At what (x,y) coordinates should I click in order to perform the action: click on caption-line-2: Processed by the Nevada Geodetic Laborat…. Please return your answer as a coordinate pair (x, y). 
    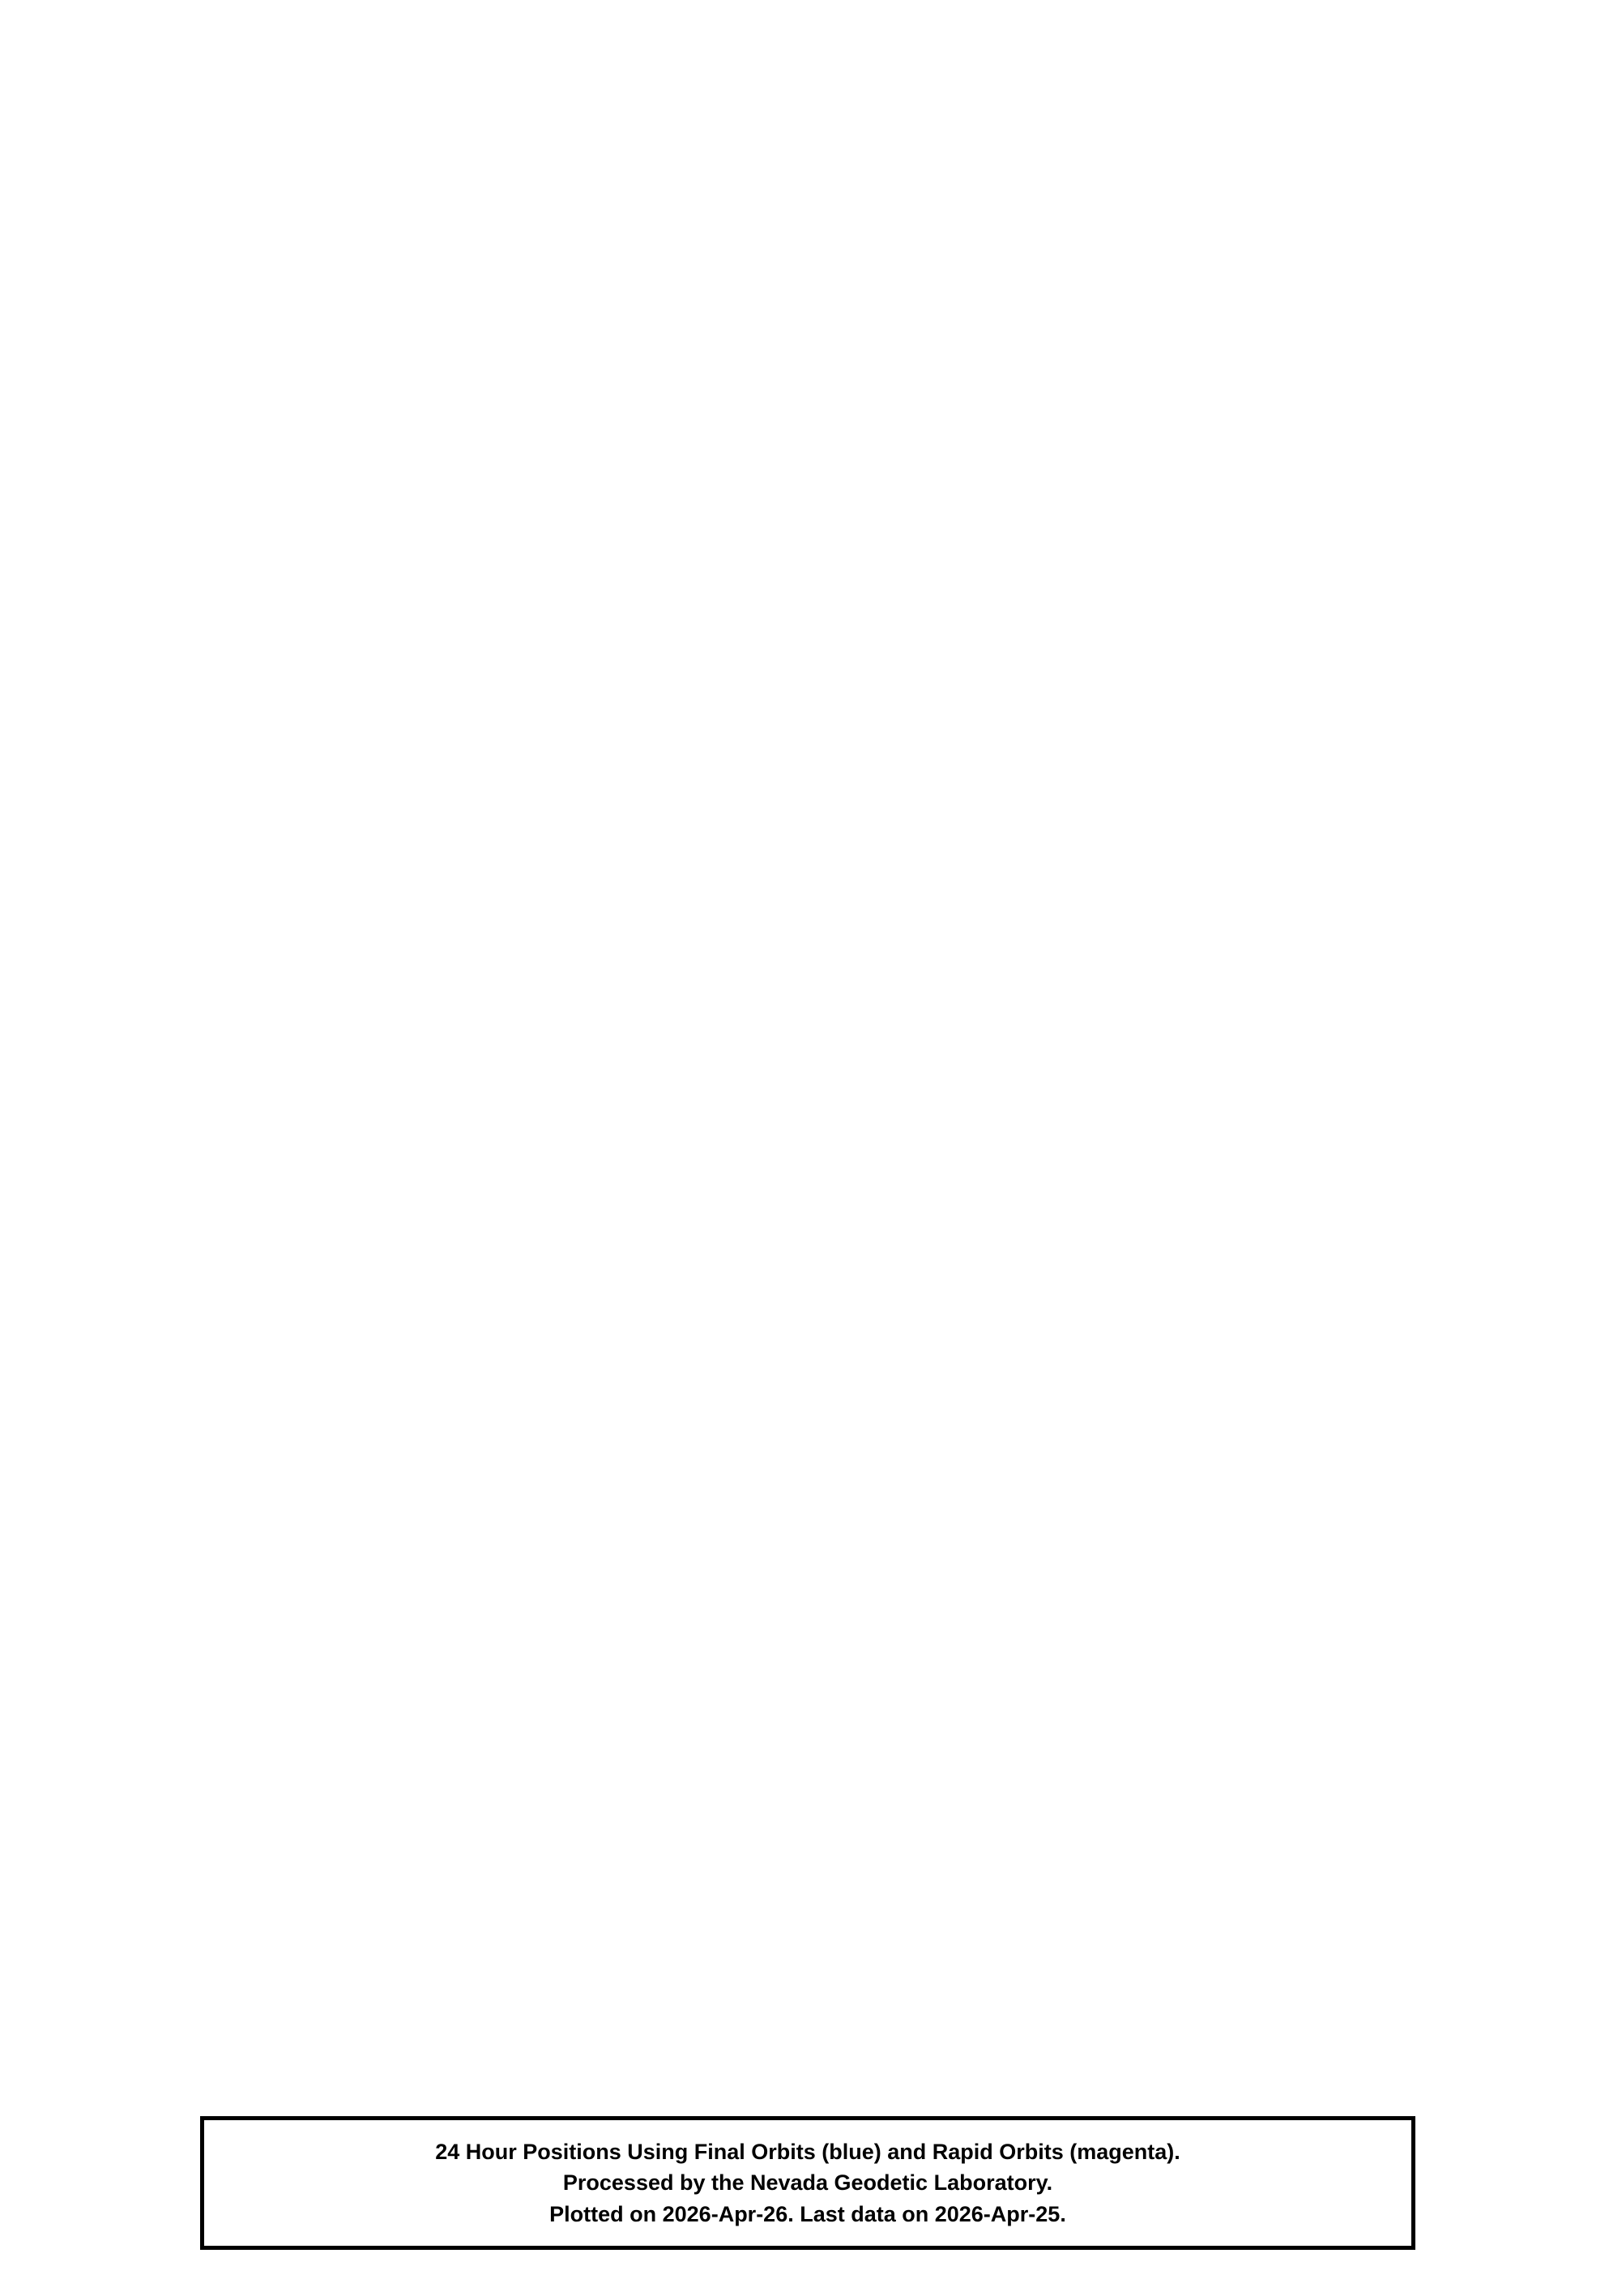
    Looking at the image, I should click on (807, 2183).